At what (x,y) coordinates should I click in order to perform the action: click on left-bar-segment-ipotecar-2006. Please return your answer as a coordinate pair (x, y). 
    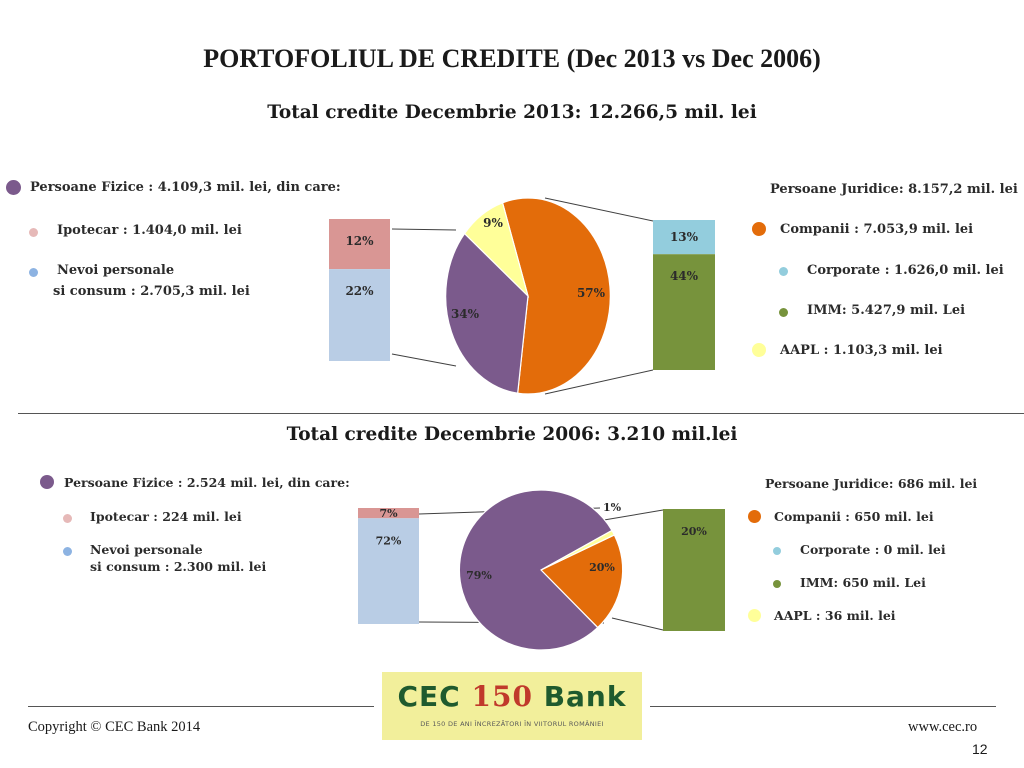
    Looking at the image, I should click on (388, 513).